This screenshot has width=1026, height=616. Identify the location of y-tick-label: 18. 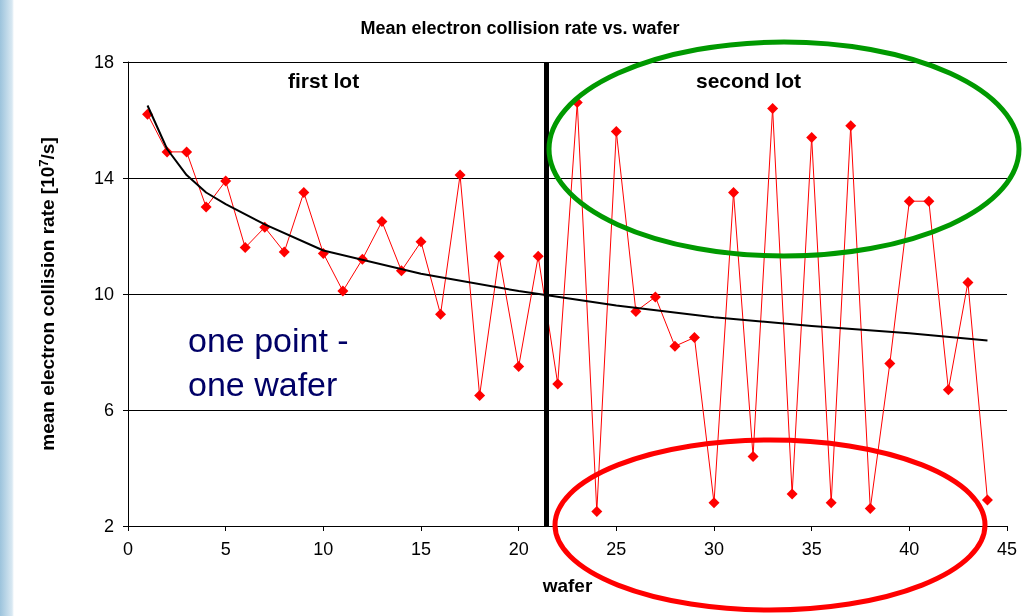
(103, 62).